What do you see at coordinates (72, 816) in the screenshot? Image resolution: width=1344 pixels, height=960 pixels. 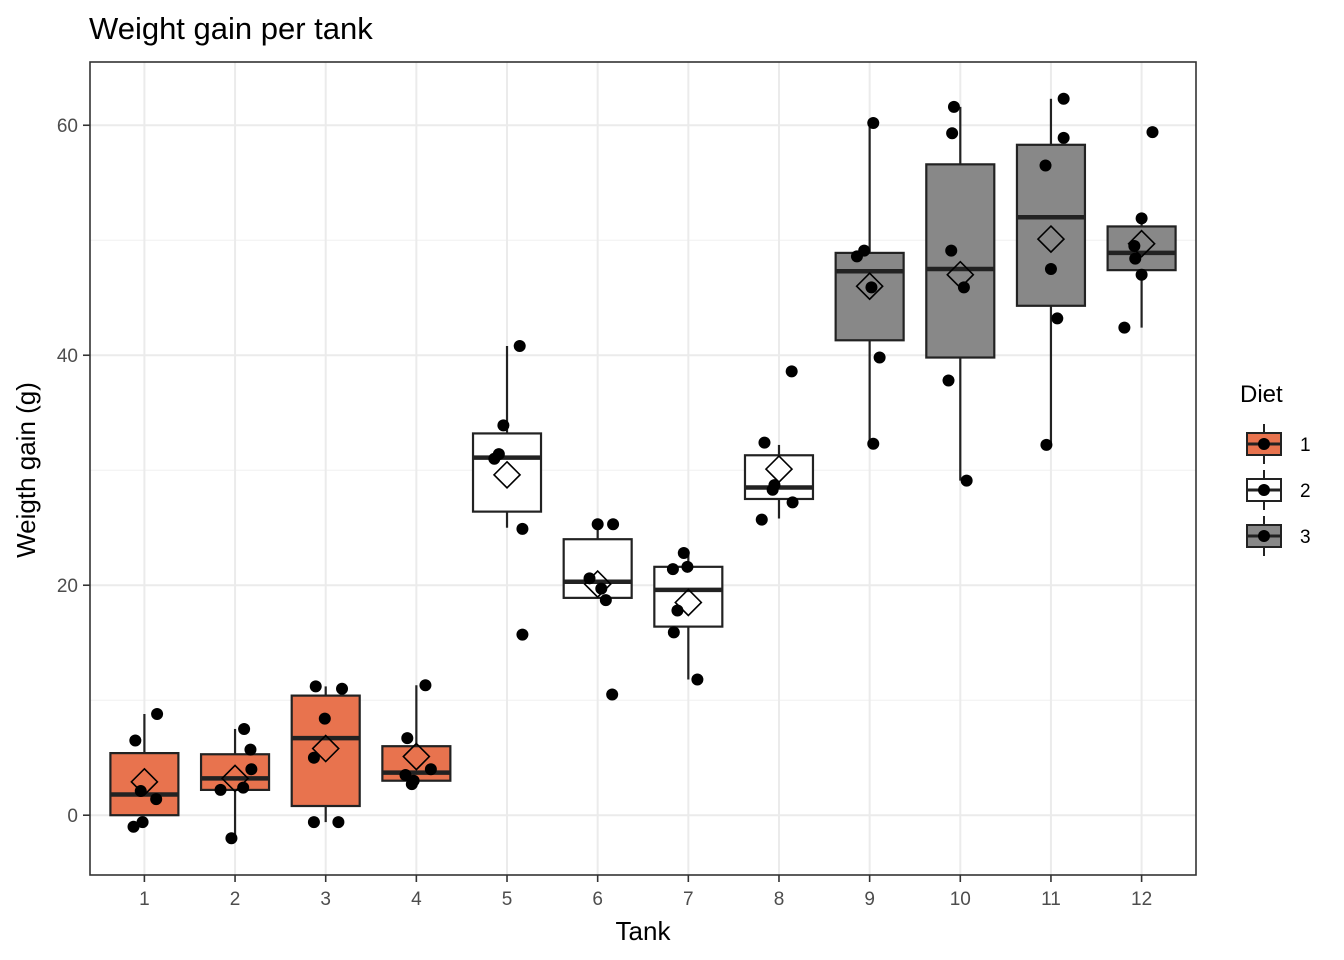 I see `y-tick-label: 0` at bounding box center [72, 816].